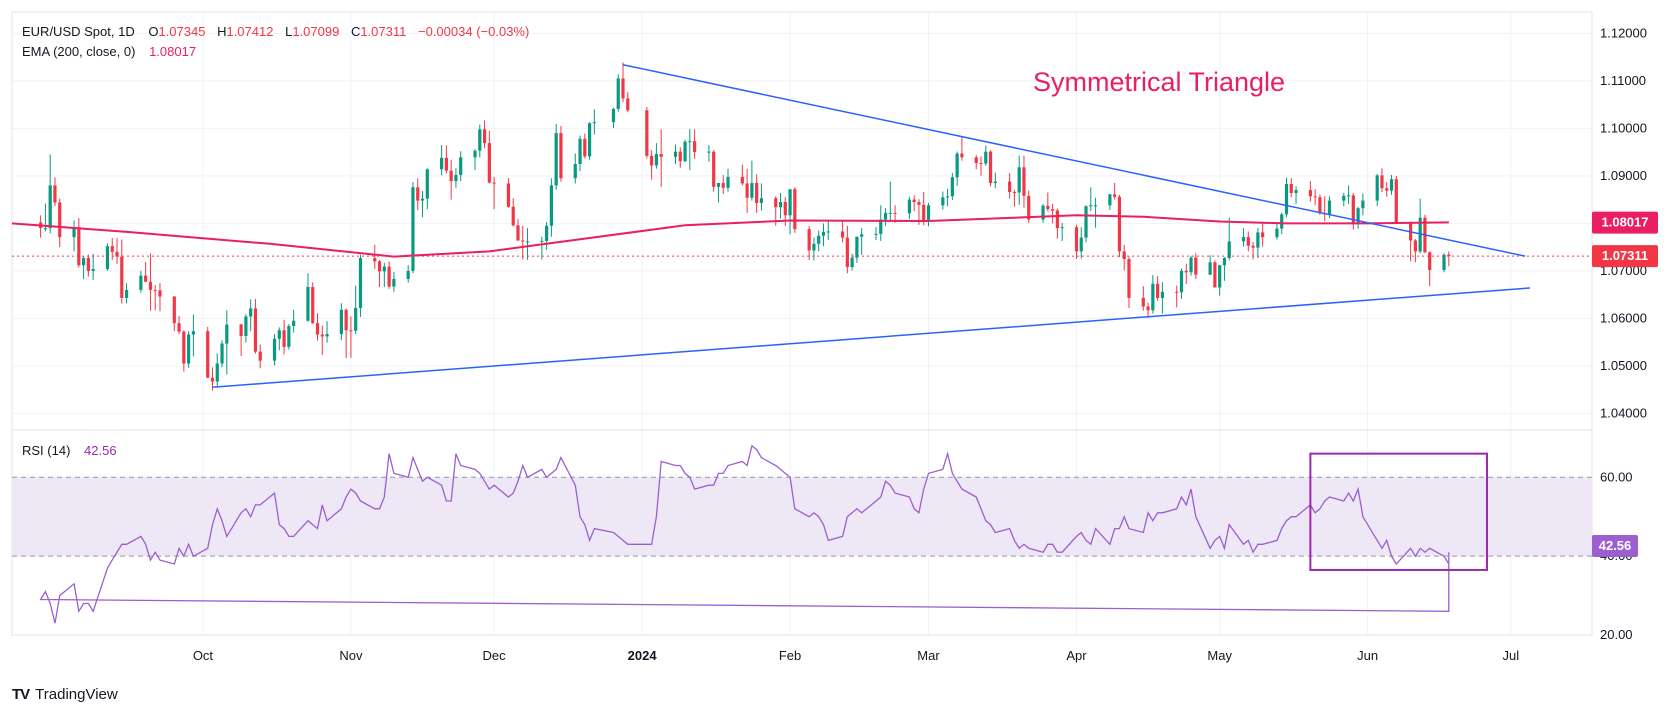 This screenshot has width=1675, height=718. I want to click on price-tick-label: 1.10000, so click(1623, 127).